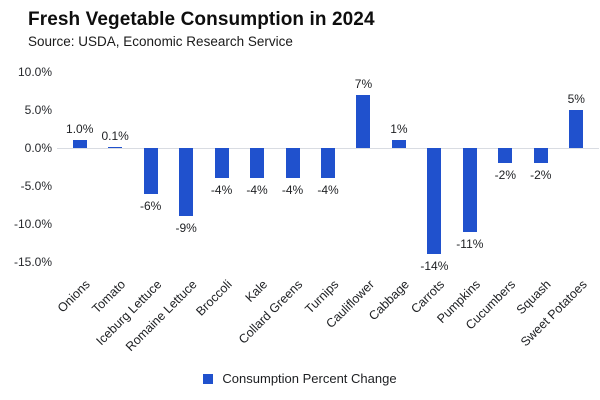  I want to click on bar-value-label: 1%, so click(399, 129).